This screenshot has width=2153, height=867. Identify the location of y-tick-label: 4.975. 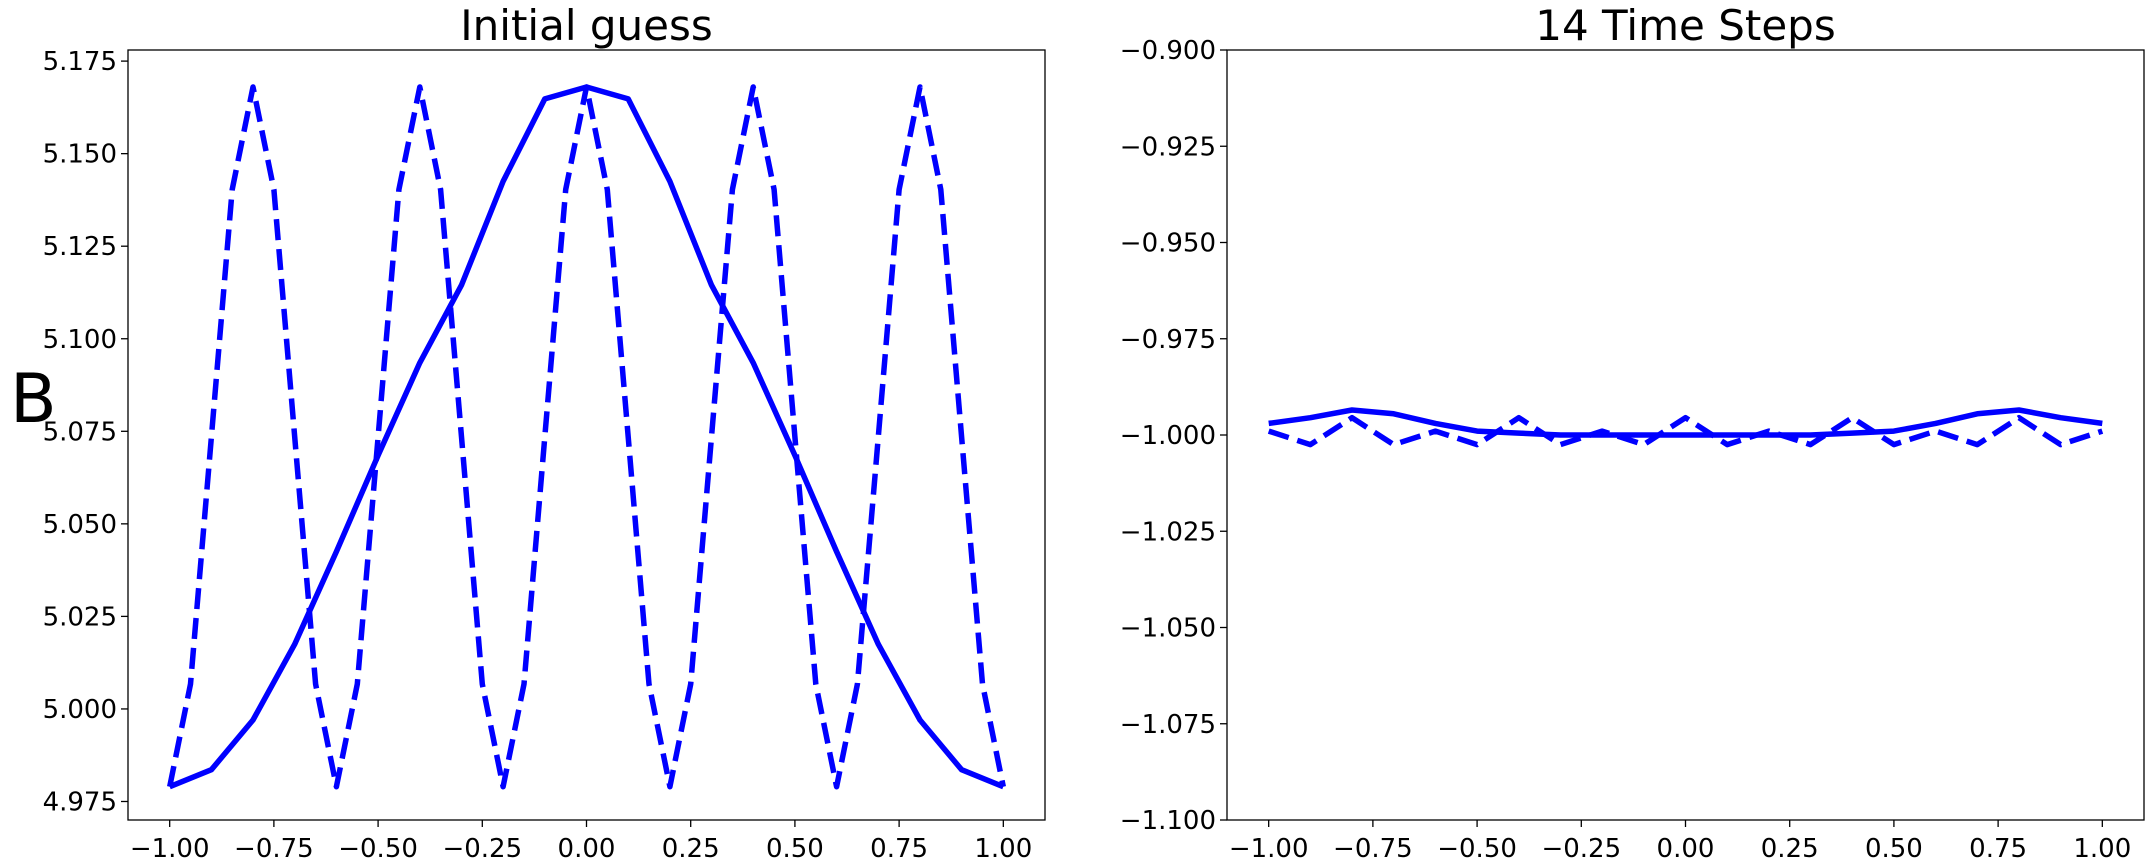
(80, 802).